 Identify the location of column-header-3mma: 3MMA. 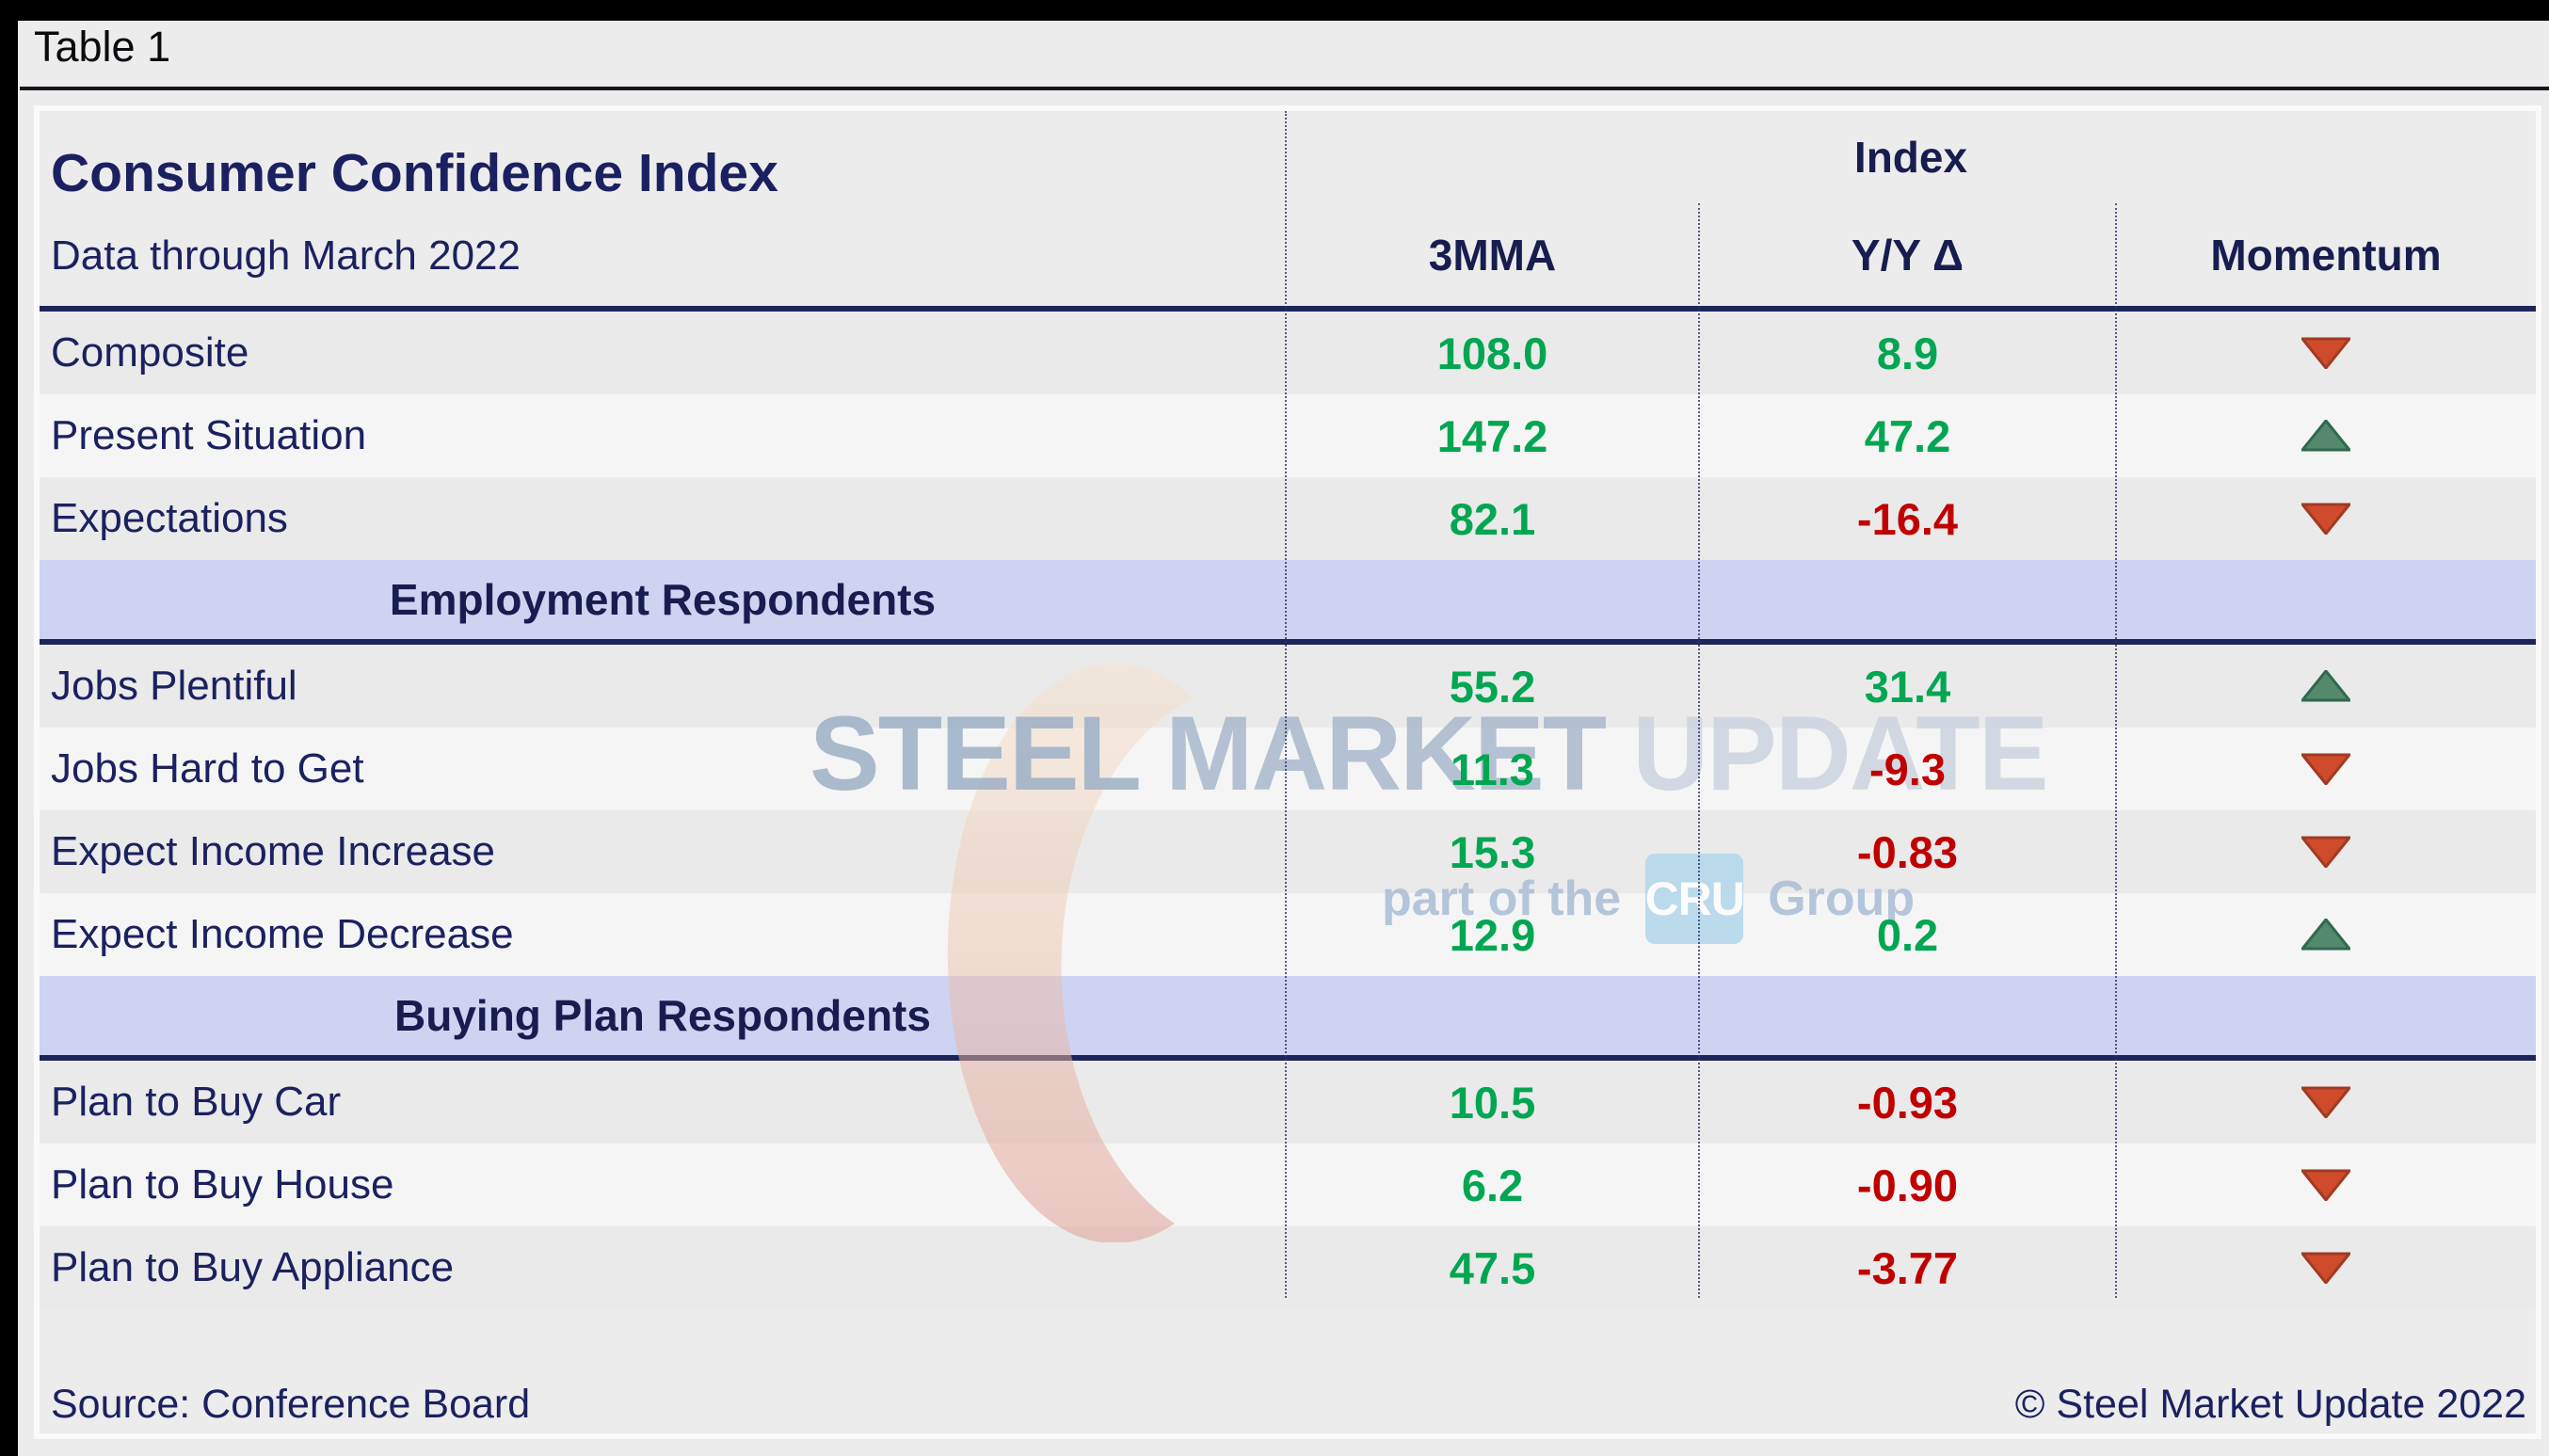
(1492, 255).